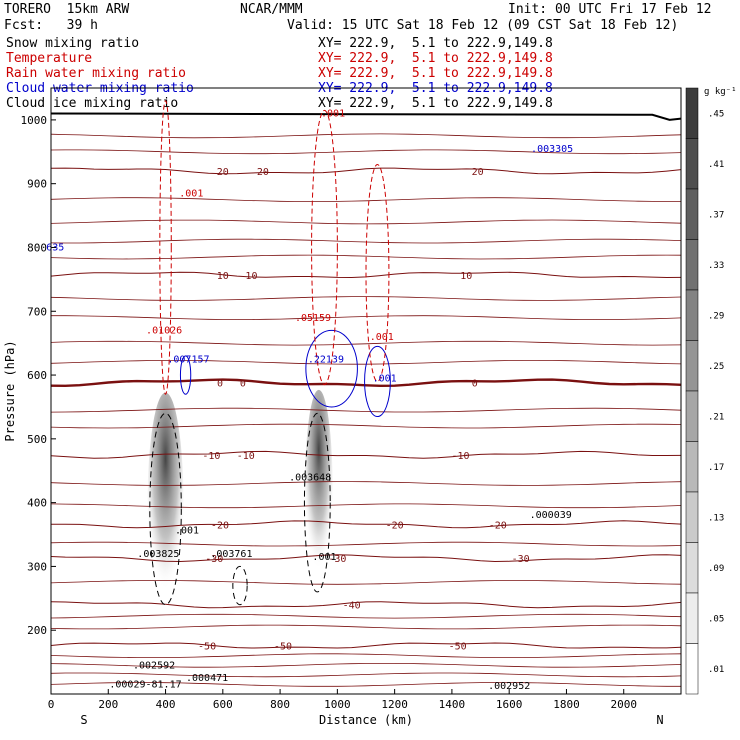 This screenshot has width=740, height=740. What do you see at coordinates (366, 605) in the screenshot?
I see `isotherm-m40` at bounding box center [366, 605].